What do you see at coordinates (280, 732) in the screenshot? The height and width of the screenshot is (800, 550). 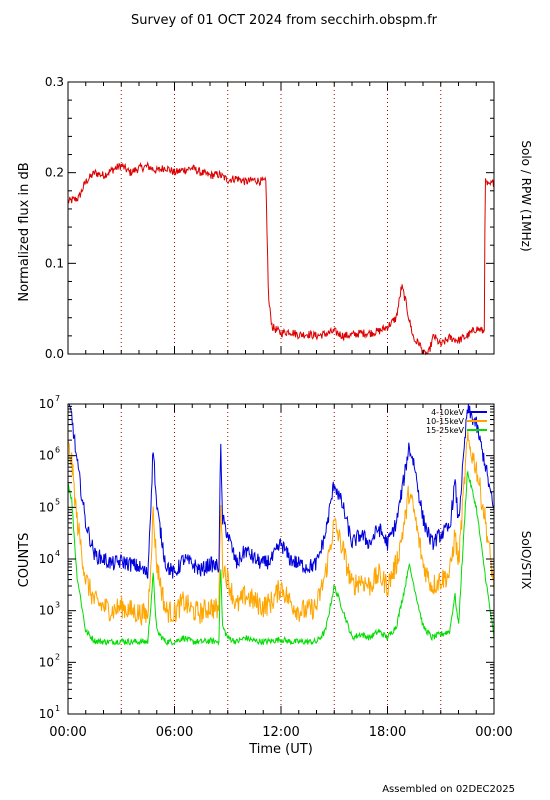 I see `stix-x-tick-label: 12:00` at bounding box center [280, 732].